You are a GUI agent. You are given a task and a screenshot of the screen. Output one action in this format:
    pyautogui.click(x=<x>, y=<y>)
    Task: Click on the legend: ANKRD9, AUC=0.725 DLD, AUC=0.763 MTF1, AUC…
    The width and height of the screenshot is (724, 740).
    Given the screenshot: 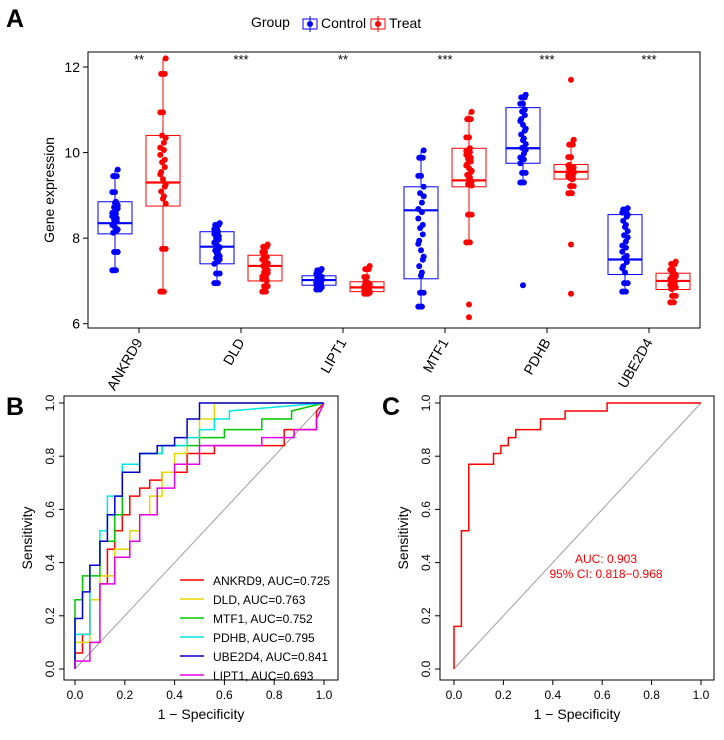 What is the action you would take?
    pyautogui.click(x=255, y=628)
    